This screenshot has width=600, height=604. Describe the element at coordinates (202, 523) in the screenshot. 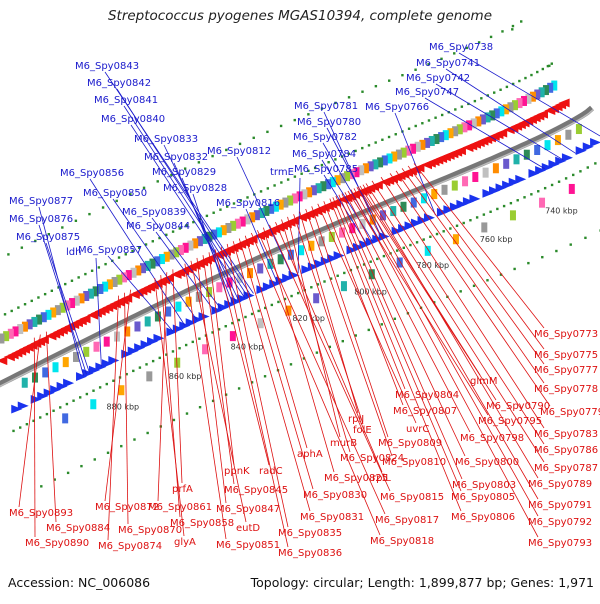

I see `reverse-gene-label: M6_Spy0858` at that location.